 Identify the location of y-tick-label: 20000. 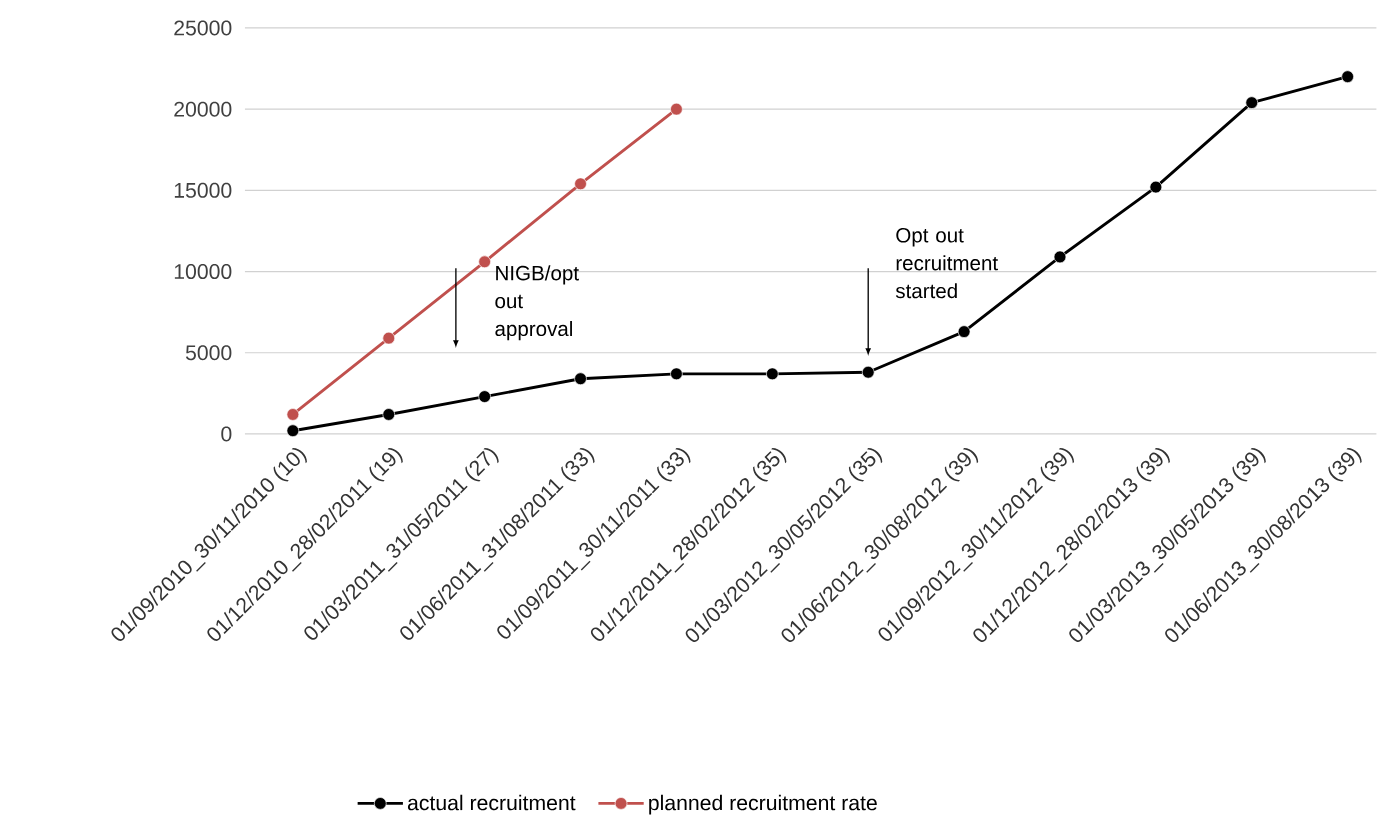
(203, 109).